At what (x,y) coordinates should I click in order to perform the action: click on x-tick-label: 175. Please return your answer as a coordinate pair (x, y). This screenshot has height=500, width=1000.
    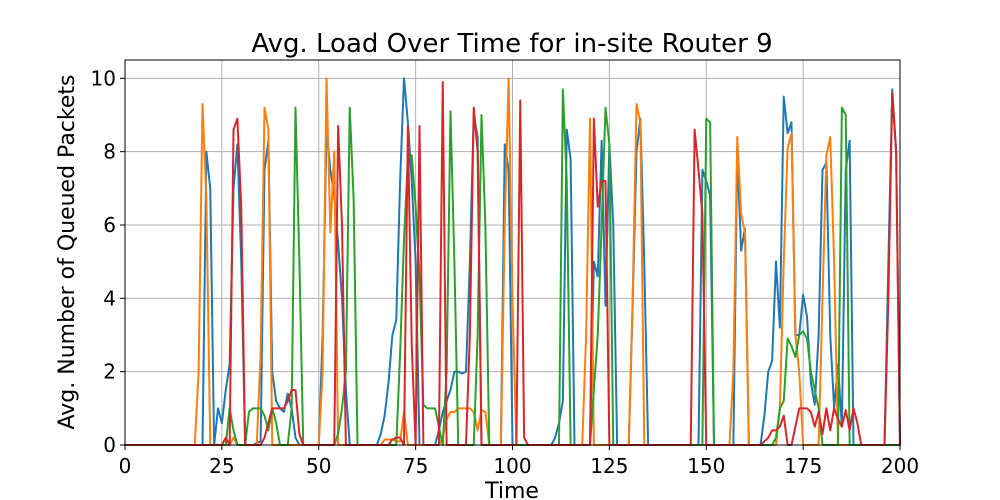
    Looking at the image, I should click on (803, 466).